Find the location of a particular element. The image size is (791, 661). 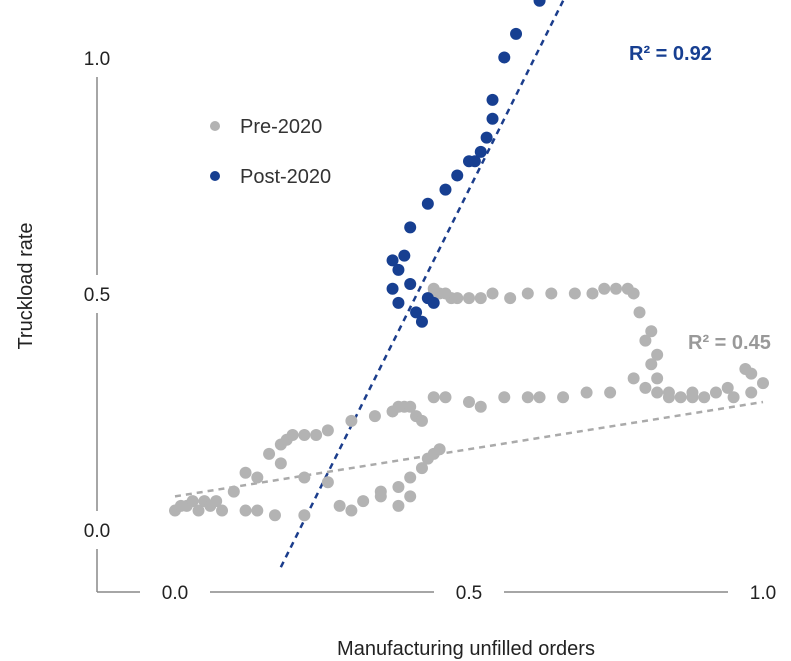

trendline-pre-2020 is located at coordinates (469, 449).